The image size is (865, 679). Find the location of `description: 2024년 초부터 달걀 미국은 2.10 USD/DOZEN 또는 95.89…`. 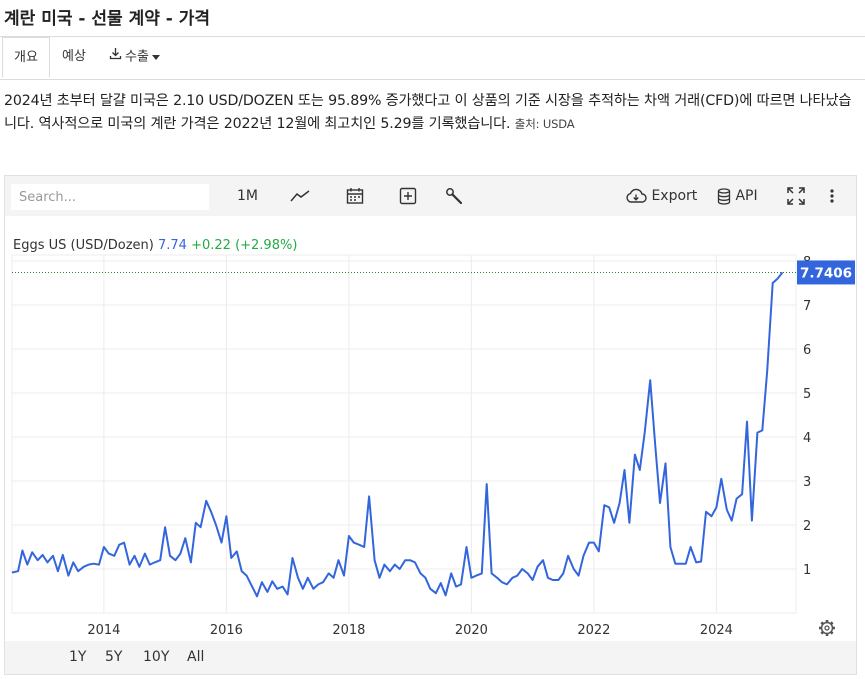

description: 2024년 초부터 달걀 미국은 2.10 USD/DOZEN 또는 95.89… is located at coordinates (431, 113).